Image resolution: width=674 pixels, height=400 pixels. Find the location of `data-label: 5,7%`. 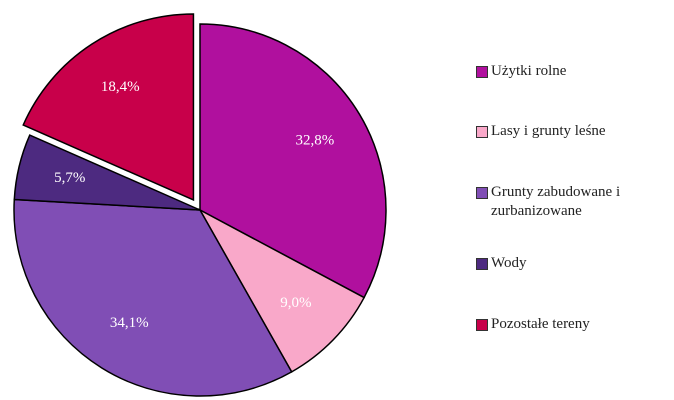

data-label: 5,7% is located at coordinates (69, 178).